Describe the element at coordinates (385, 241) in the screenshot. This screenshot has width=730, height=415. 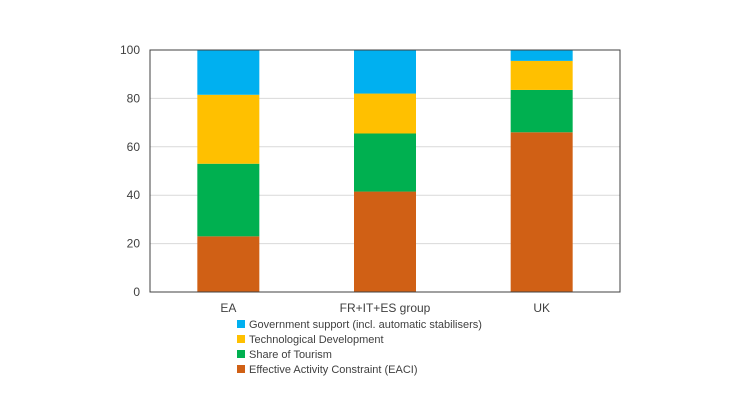
I see `bar-fr-it-es-group-effective-activity-constraint-eaci` at that location.